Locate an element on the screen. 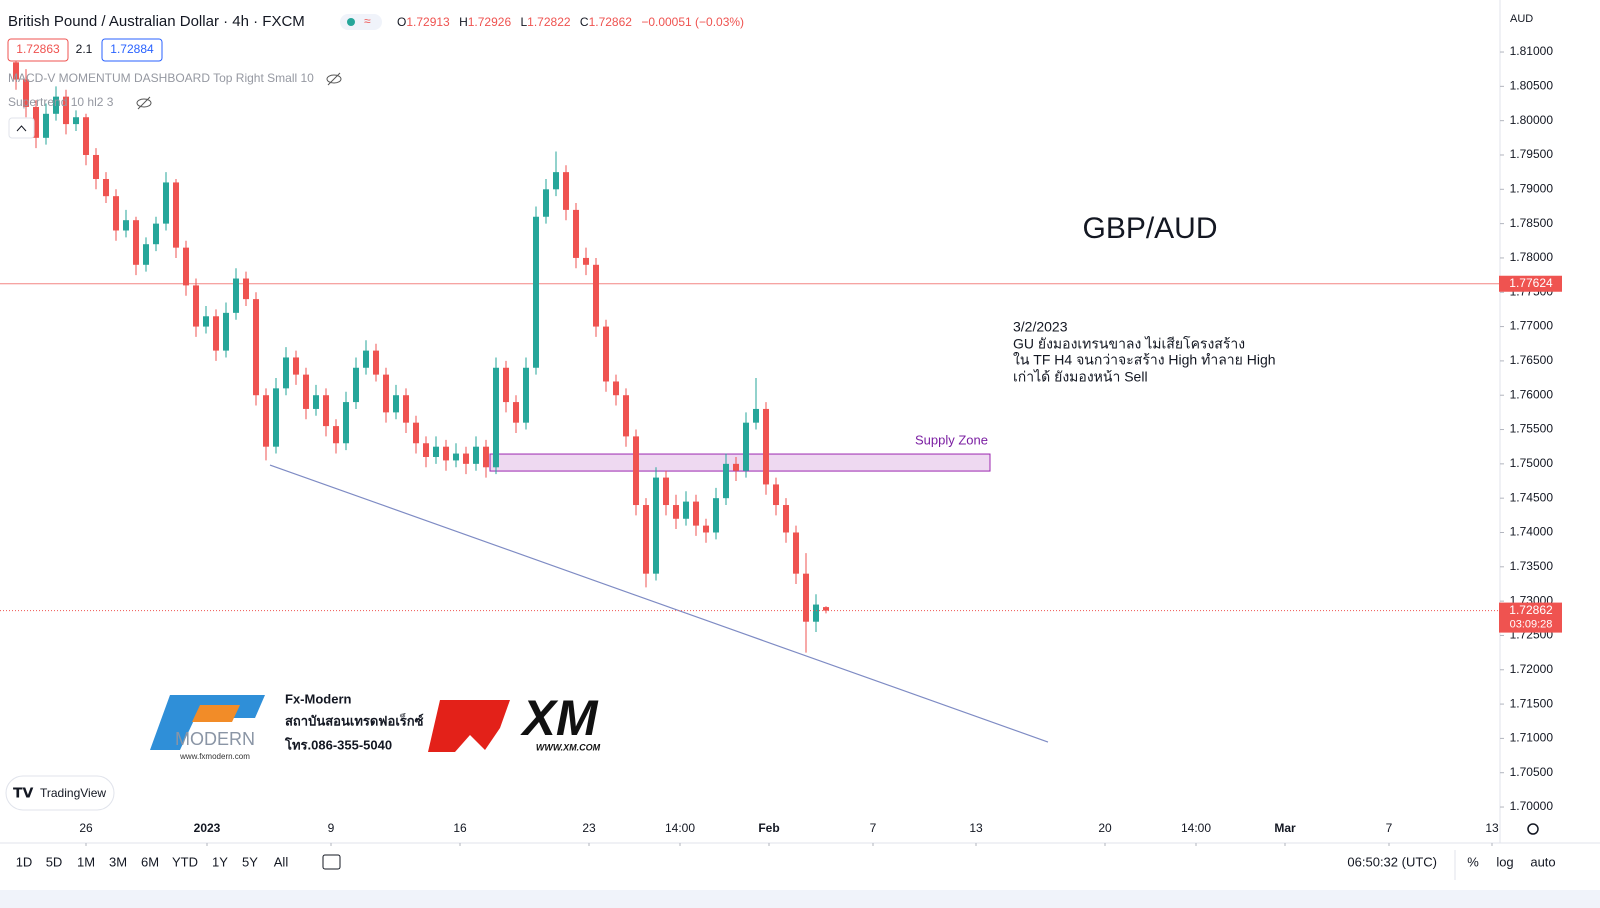 The width and height of the screenshot is (1600, 908). y-tick-label: 1.70500 is located at coordinates (1532, 772).